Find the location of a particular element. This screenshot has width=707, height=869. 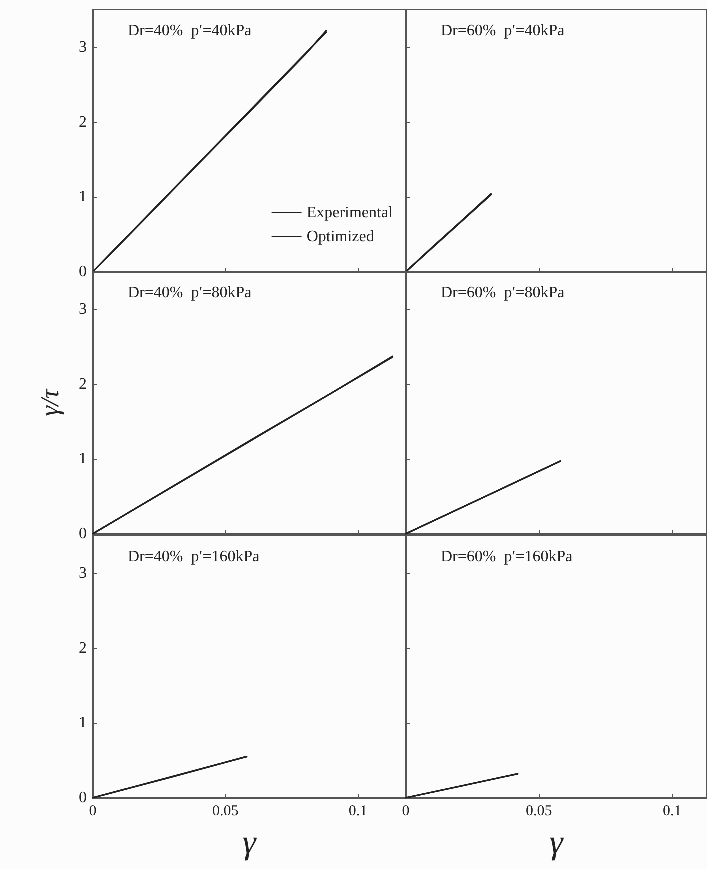

y-axis-title: γ/τ is located at coordinates (50, 402).